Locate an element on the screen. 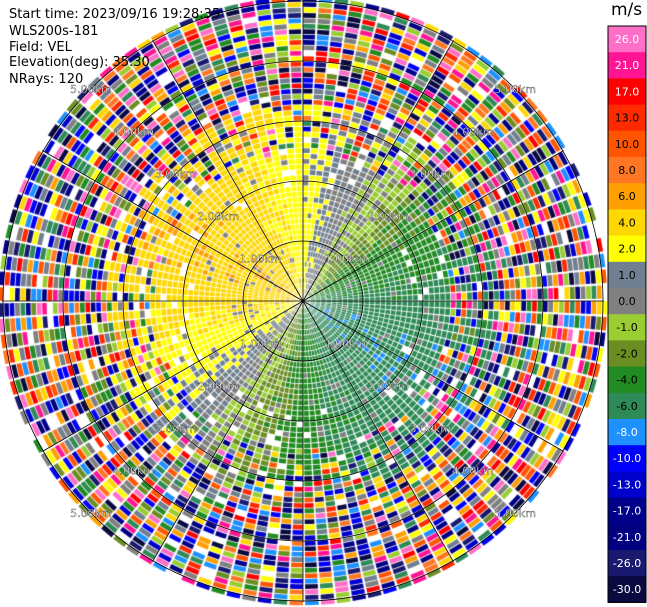 The height and width of the screenshot is (607, 647). colorbar-tick-label: -13.0 is located at coordinates (627, 484).